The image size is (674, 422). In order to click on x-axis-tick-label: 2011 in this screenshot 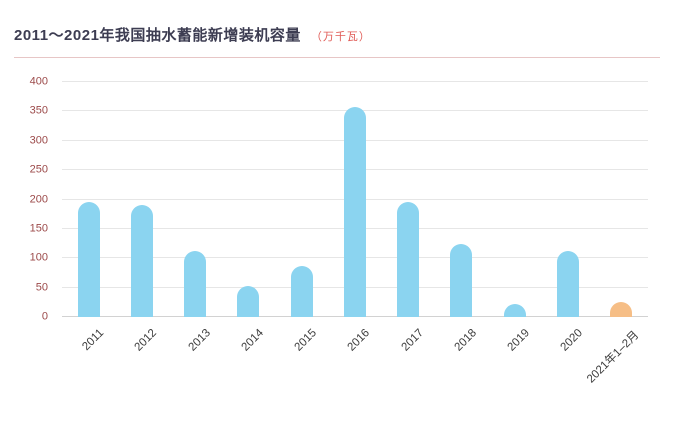, I will do `click(93, 340)`.